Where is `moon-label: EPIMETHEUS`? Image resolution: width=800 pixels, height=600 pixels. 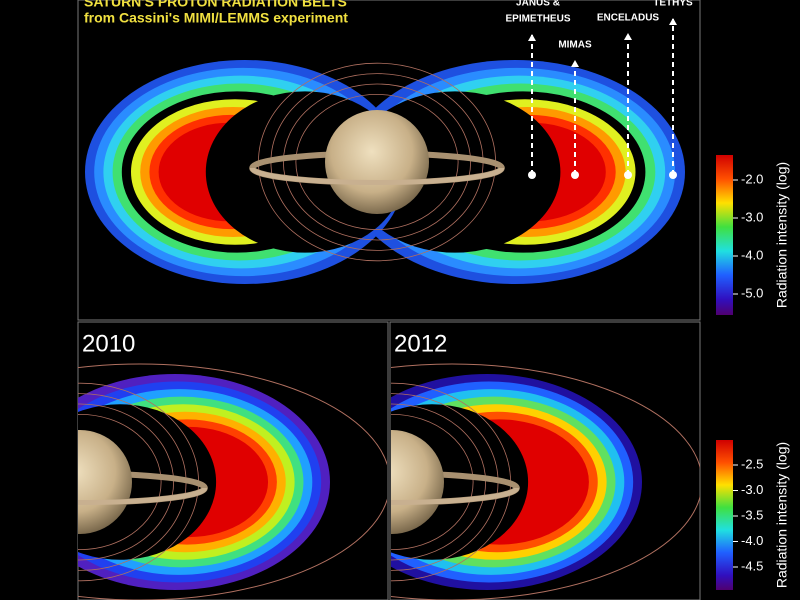
moon-label: EPIMETHEUS is located at coordinates (537, 19).